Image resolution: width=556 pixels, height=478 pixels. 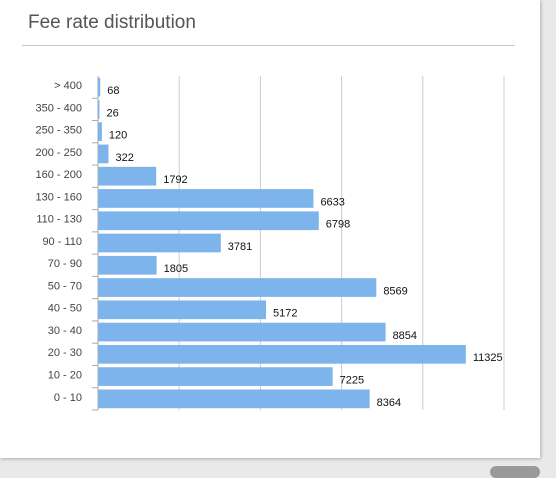 What do you see at coordinates (389, 403) in the screenshot?
I see `data-label: 8364` at bounding box center [389, 403].